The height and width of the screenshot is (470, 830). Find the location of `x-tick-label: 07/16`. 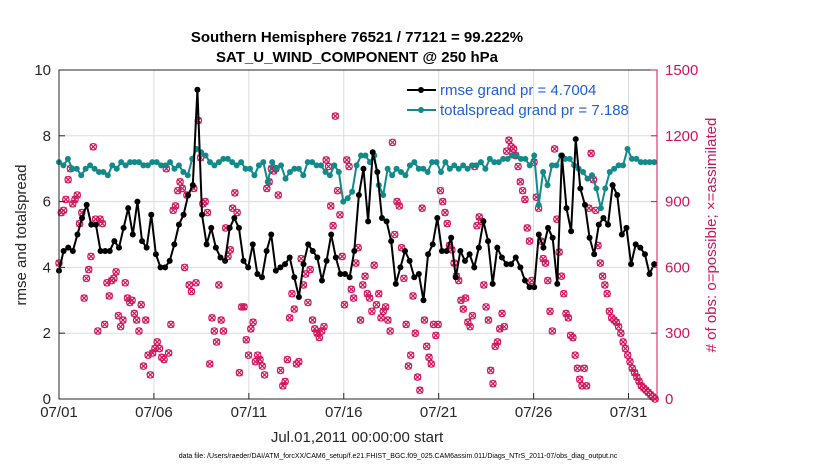

x-tick-label: 07/16 is located at coordinates (344, 412).